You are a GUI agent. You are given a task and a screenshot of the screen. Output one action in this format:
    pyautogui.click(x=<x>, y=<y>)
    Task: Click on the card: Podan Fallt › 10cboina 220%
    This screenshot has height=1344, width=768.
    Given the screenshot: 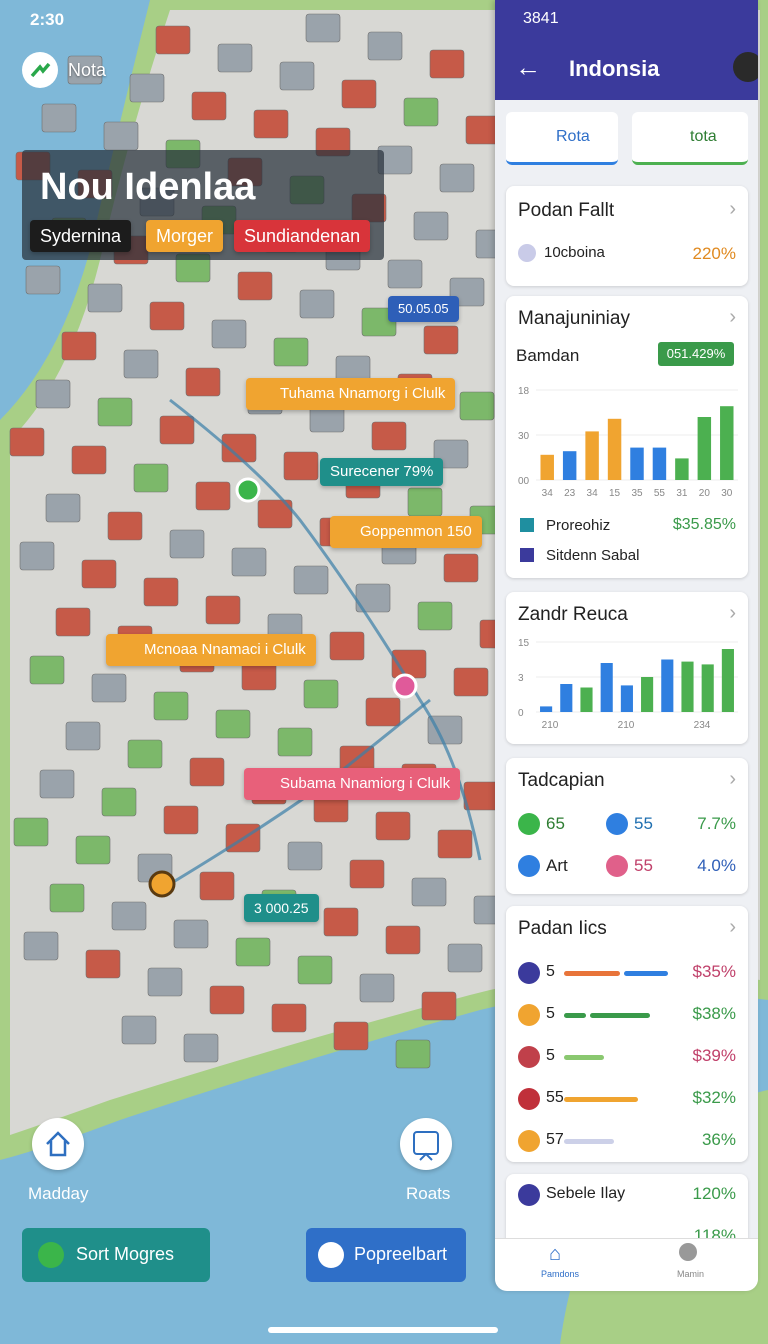 What is the action you would take?
    pyautogui.click(x=627, y=236)
    